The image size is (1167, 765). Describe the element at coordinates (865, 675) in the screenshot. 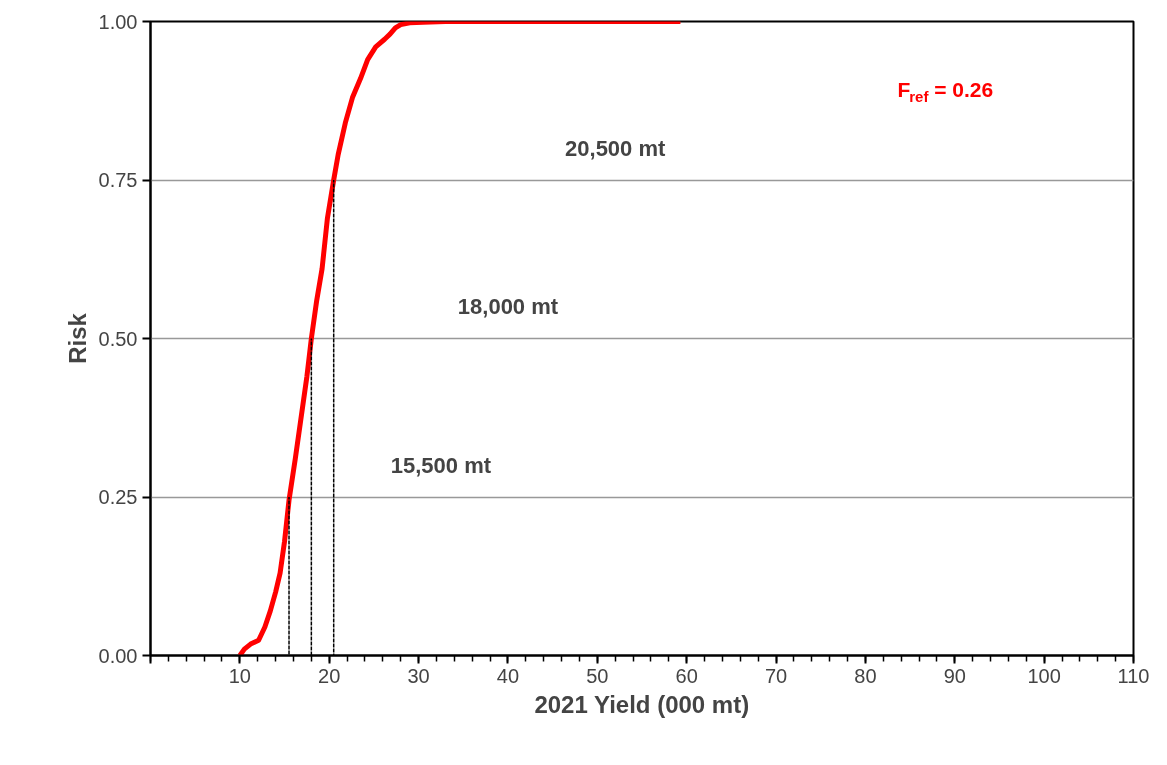

I see `x-tick-label: 80` at that location.